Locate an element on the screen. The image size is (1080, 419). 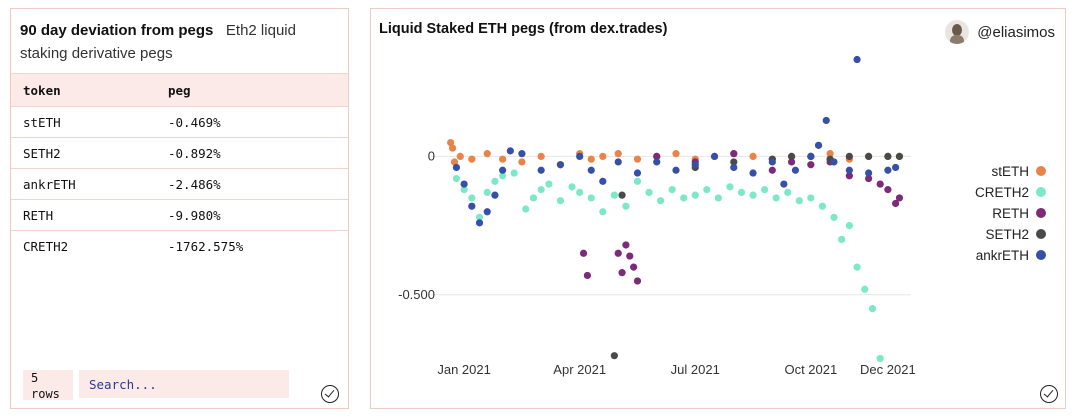
avatar is located at coordinates (957, 32).